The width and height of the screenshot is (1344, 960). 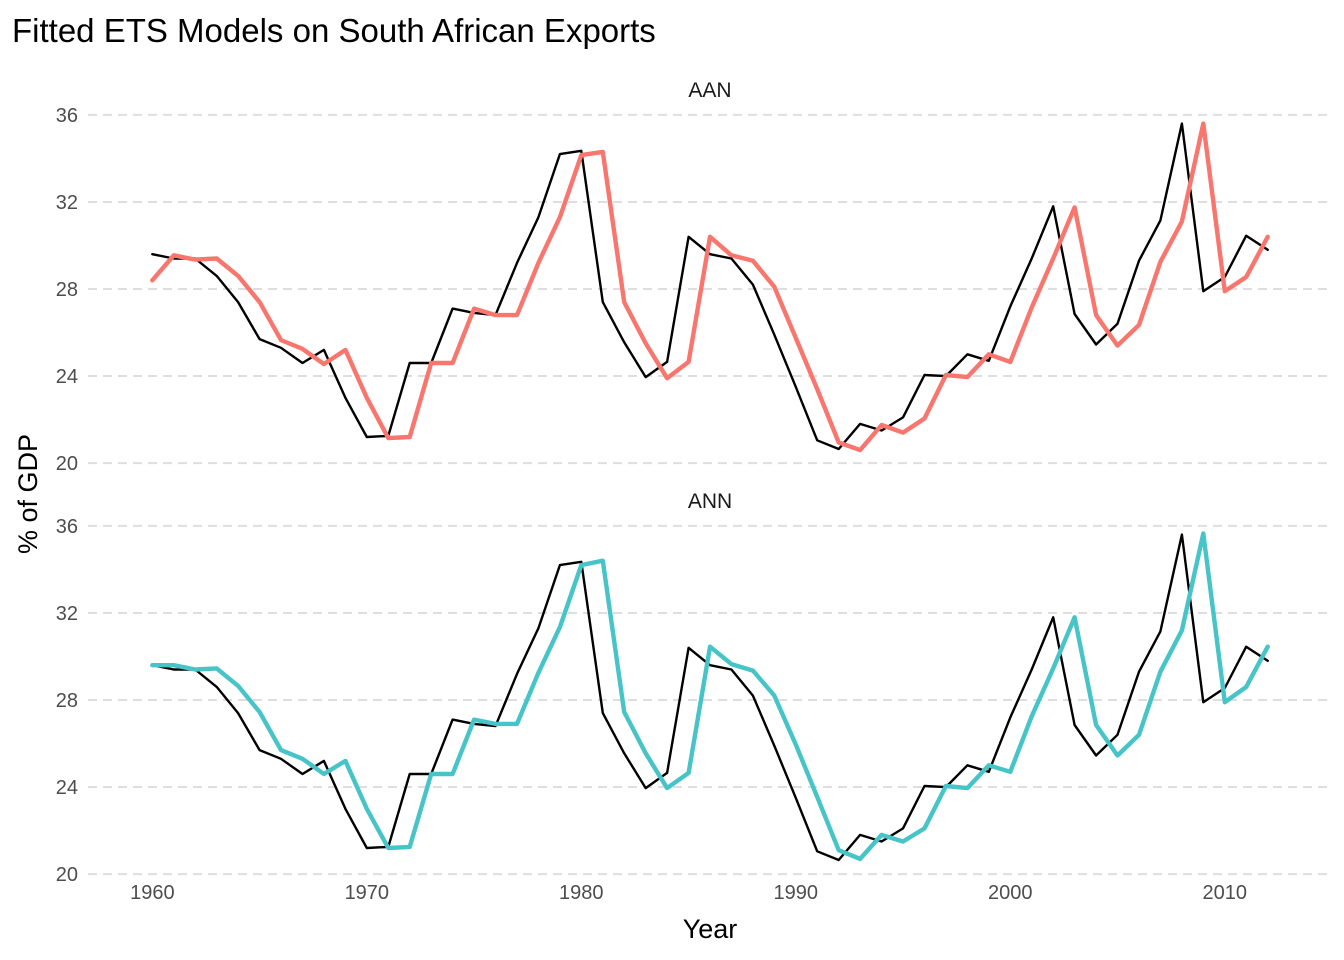 I want to click on y-axis-title: % of GDP, so click(x=28, y=494).